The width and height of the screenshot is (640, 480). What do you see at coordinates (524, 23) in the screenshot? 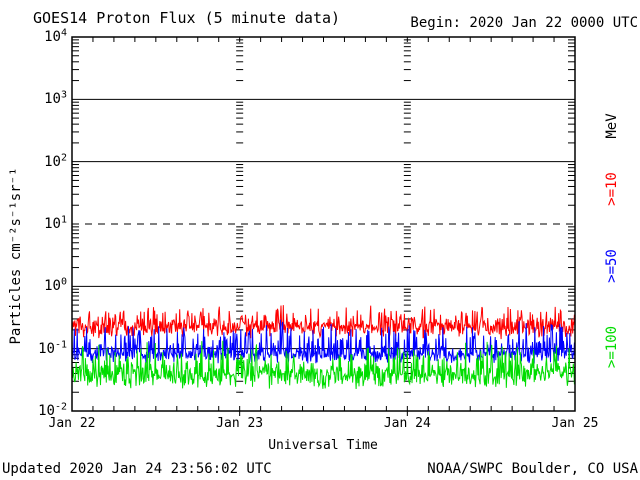
I see `begin-time-label: Begin: 2020 Jan 22 0000 UTC` at bounding box center [524, 23].